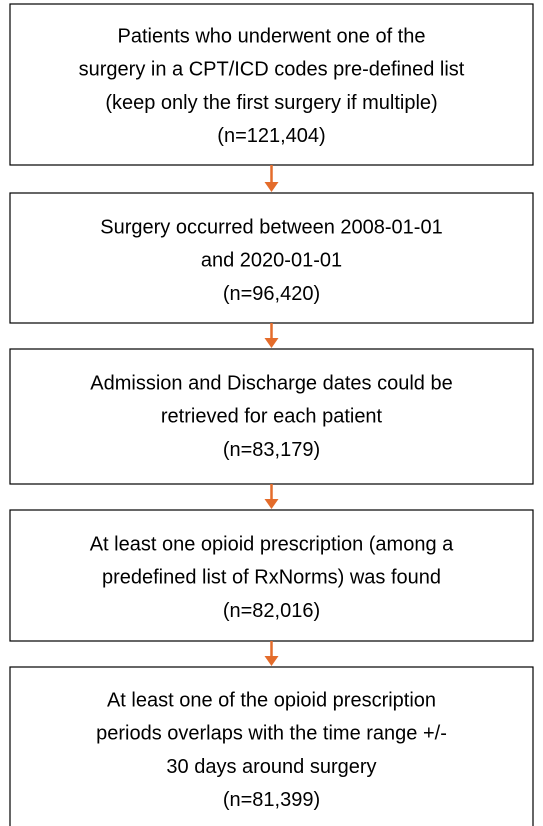  I want to click on step-text: periods overlaps with the time range +/-, so click(271, 734).